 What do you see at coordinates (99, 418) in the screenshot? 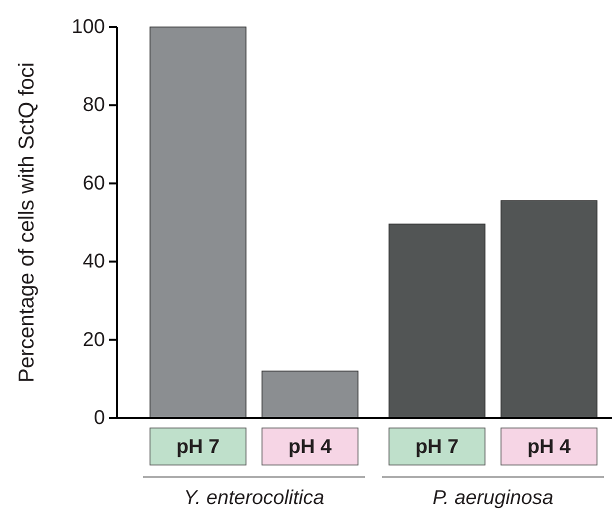
I see `y-tick-label: 0` at bounding box center [99, 418].